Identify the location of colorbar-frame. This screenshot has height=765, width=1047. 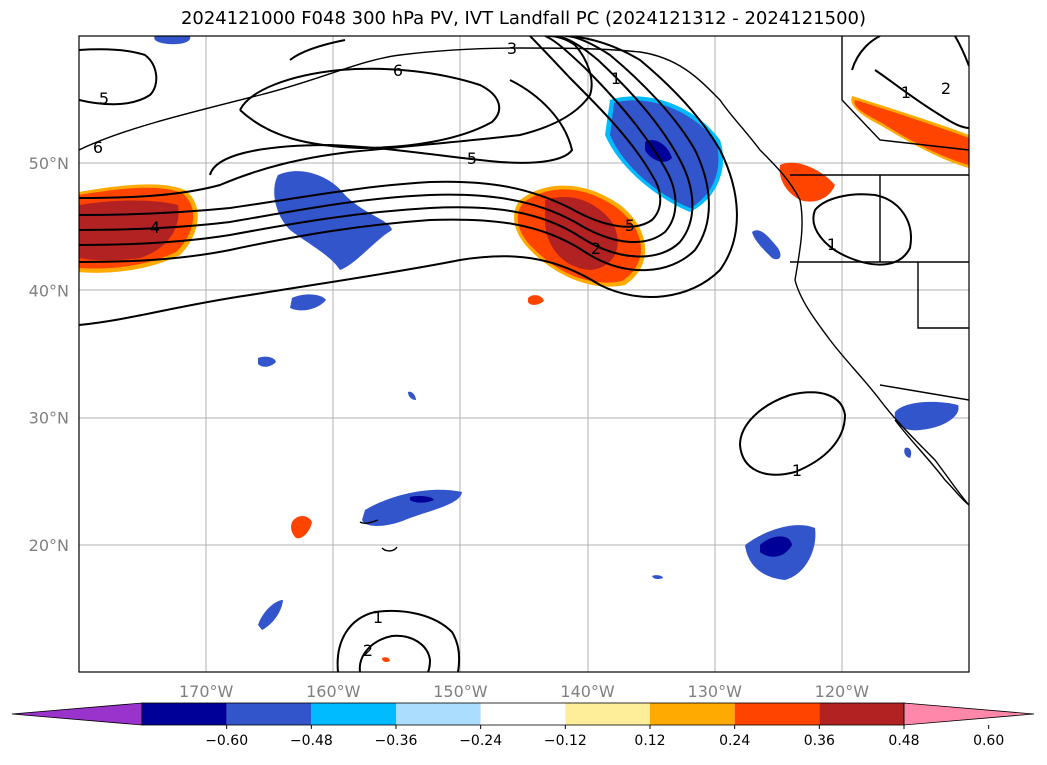
(523, 714).